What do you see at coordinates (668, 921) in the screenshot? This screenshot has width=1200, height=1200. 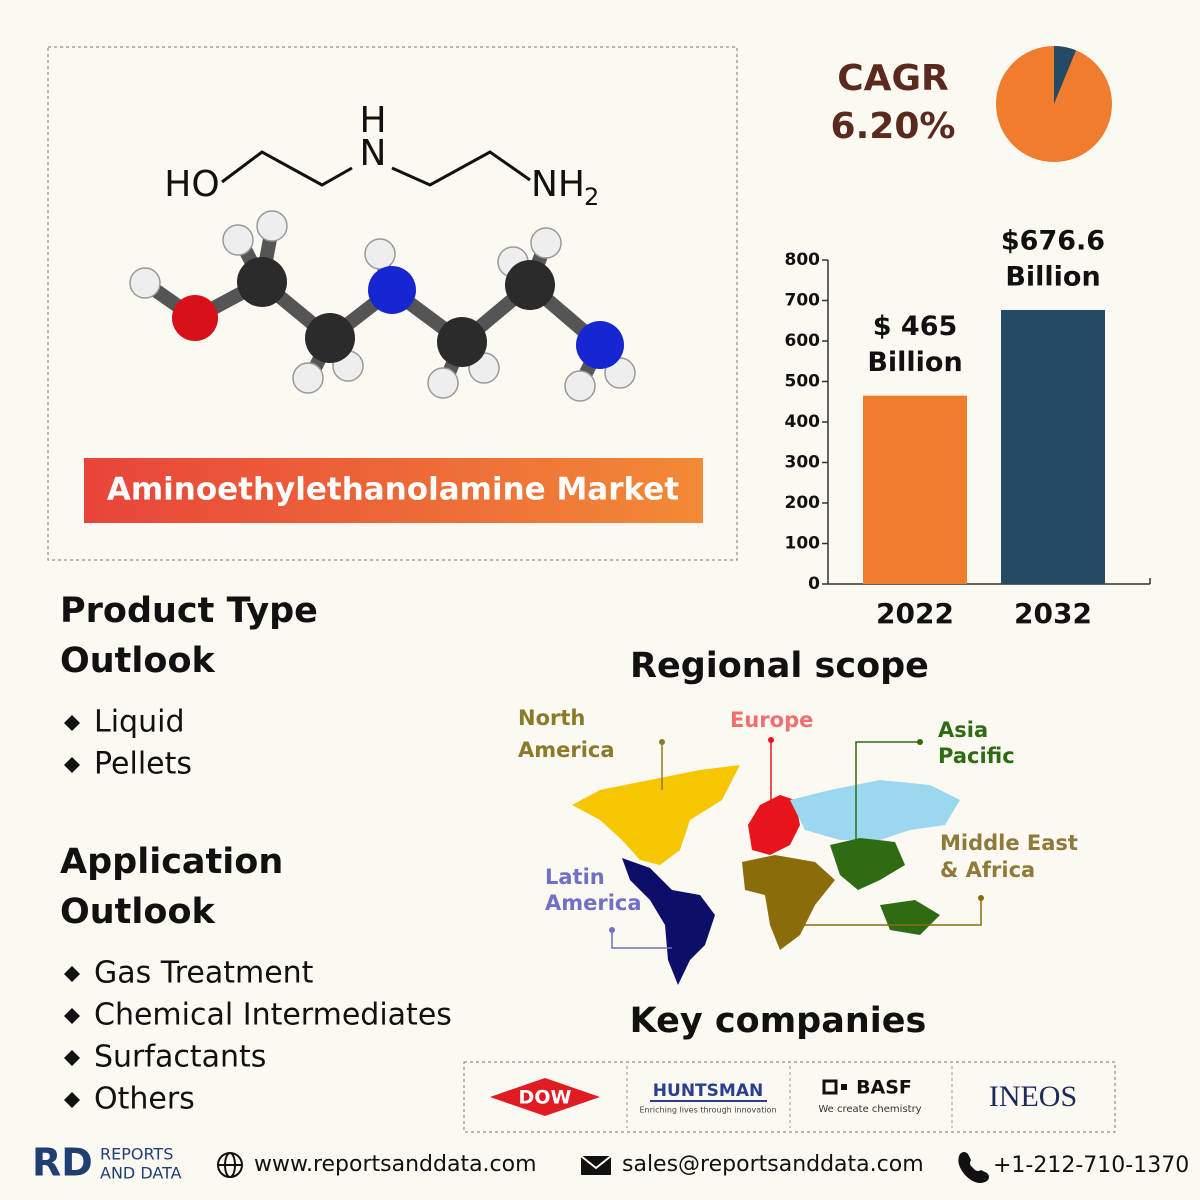 I see `region-latin-america` at bounding box center [668, 921].